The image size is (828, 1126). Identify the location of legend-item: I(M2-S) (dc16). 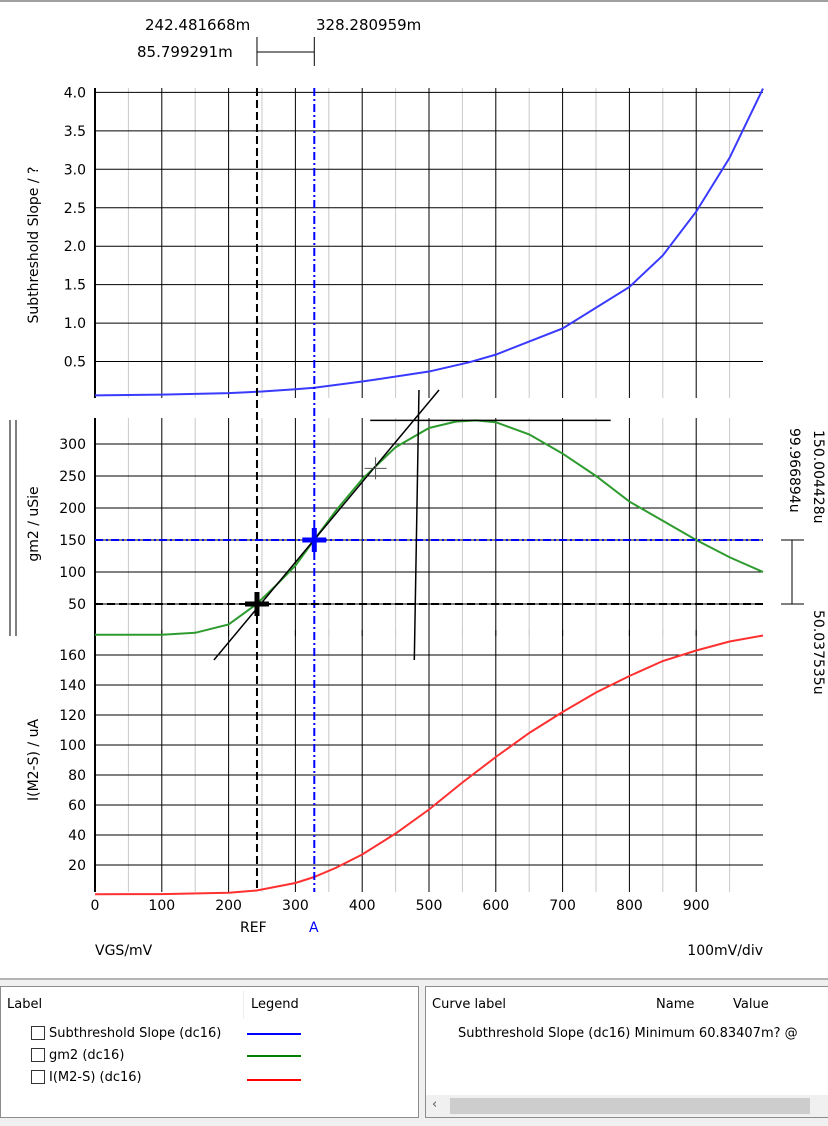
(86, 1077).